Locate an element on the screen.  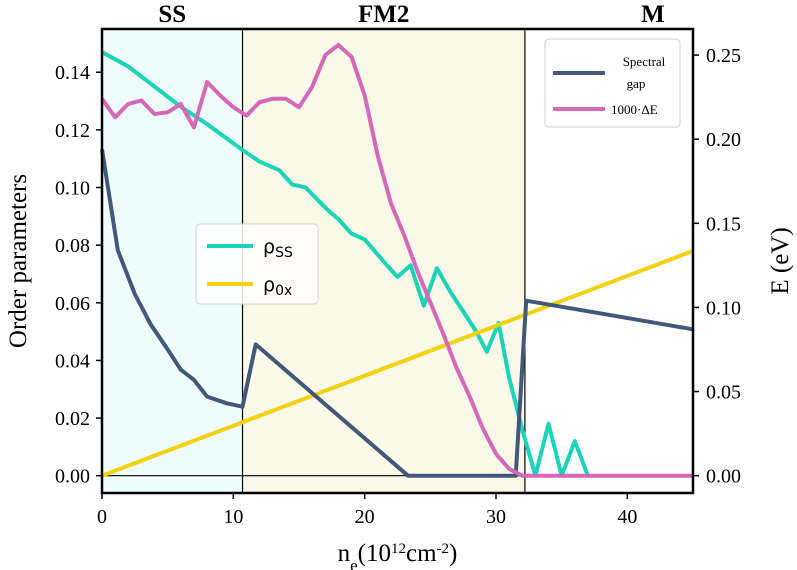
y-right-axis-label: E (eV) is located at coordinates (780, 260).